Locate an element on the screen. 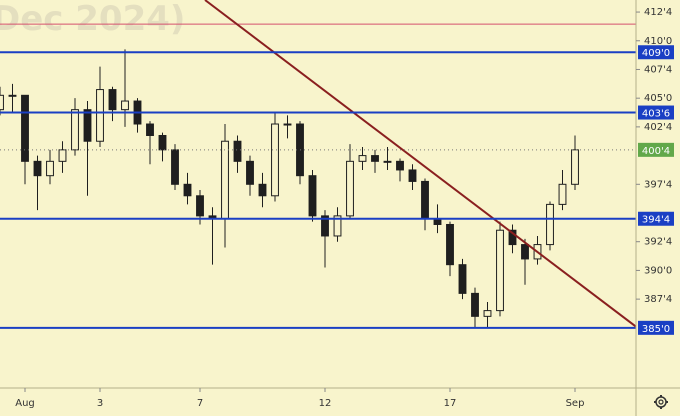 The image size is (680, 416). y-tick-label: 412'4 is located at coordinates (658, 12).